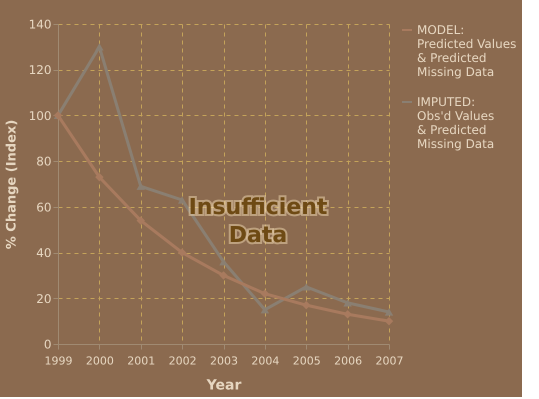 Image resolution: width=539 pixels, height=399 pixels. What do you see at coordinates (44, 299) in the screenshot?
I see `y-tick-label: 20` at bounding box center [44, 299].